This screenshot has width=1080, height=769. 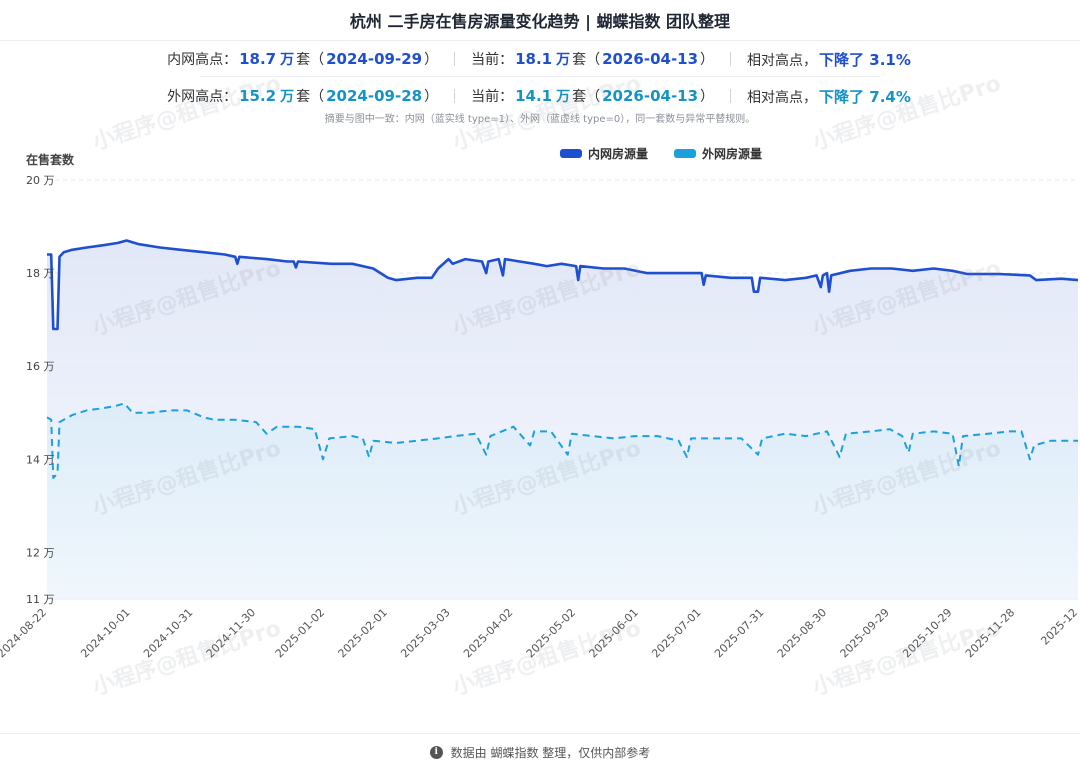 I want to click on outer-rel-label: 相对高点，, so click(x=782, y=97).